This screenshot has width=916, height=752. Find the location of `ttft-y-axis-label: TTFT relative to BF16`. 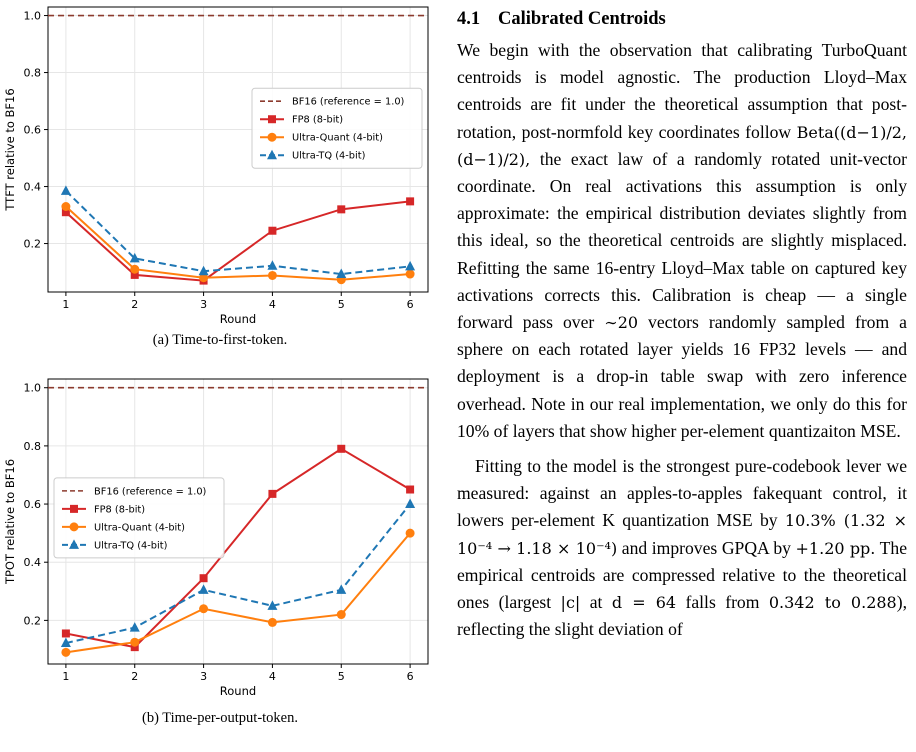

ttft-y-axis-label: TTFT relative to BF16 is located at coordinates (10, 149).